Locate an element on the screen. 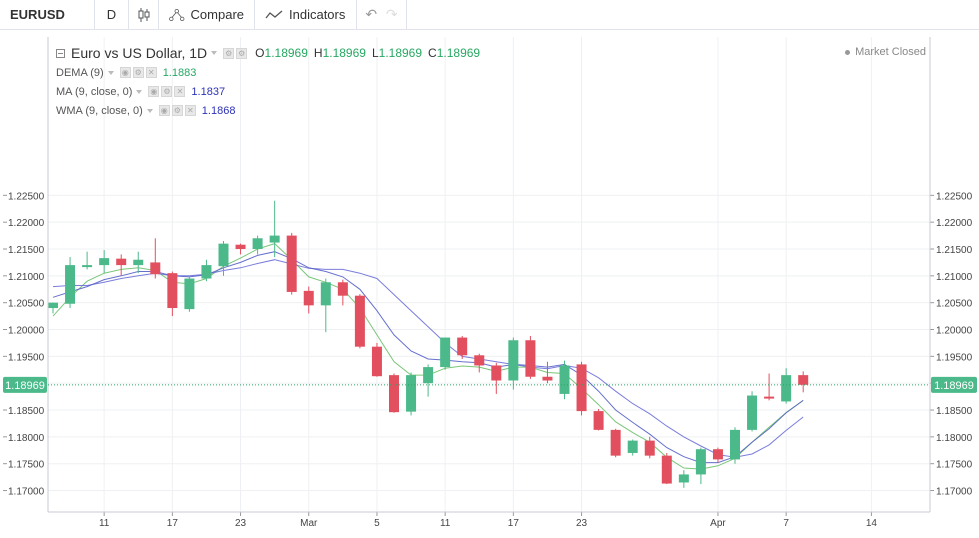 This screenshot has height=538, width=979. y-tick-label-right: 1.22000 is located at coordinates (954, 223).